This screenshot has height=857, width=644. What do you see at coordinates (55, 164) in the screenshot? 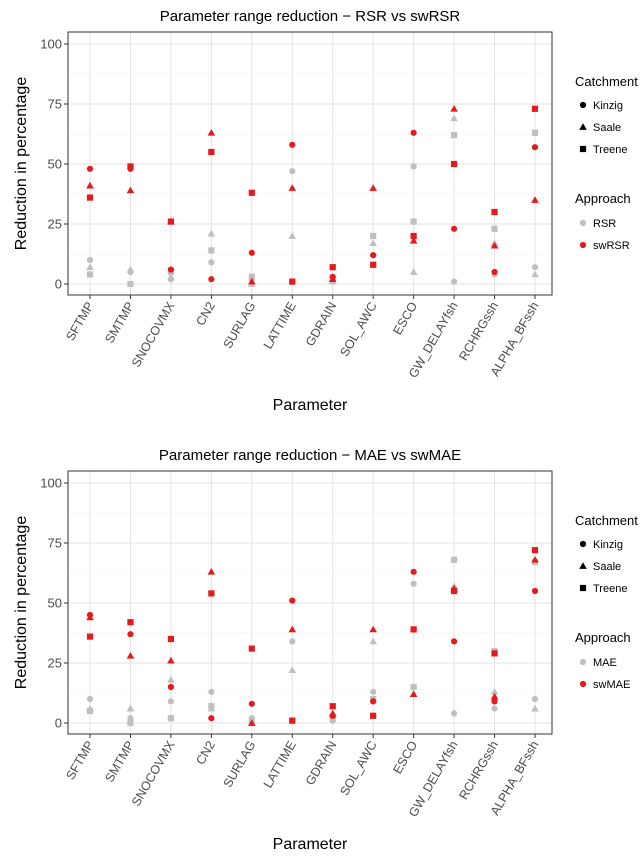
I see `y-tick-label: 50` at bounding box center [55, 164].